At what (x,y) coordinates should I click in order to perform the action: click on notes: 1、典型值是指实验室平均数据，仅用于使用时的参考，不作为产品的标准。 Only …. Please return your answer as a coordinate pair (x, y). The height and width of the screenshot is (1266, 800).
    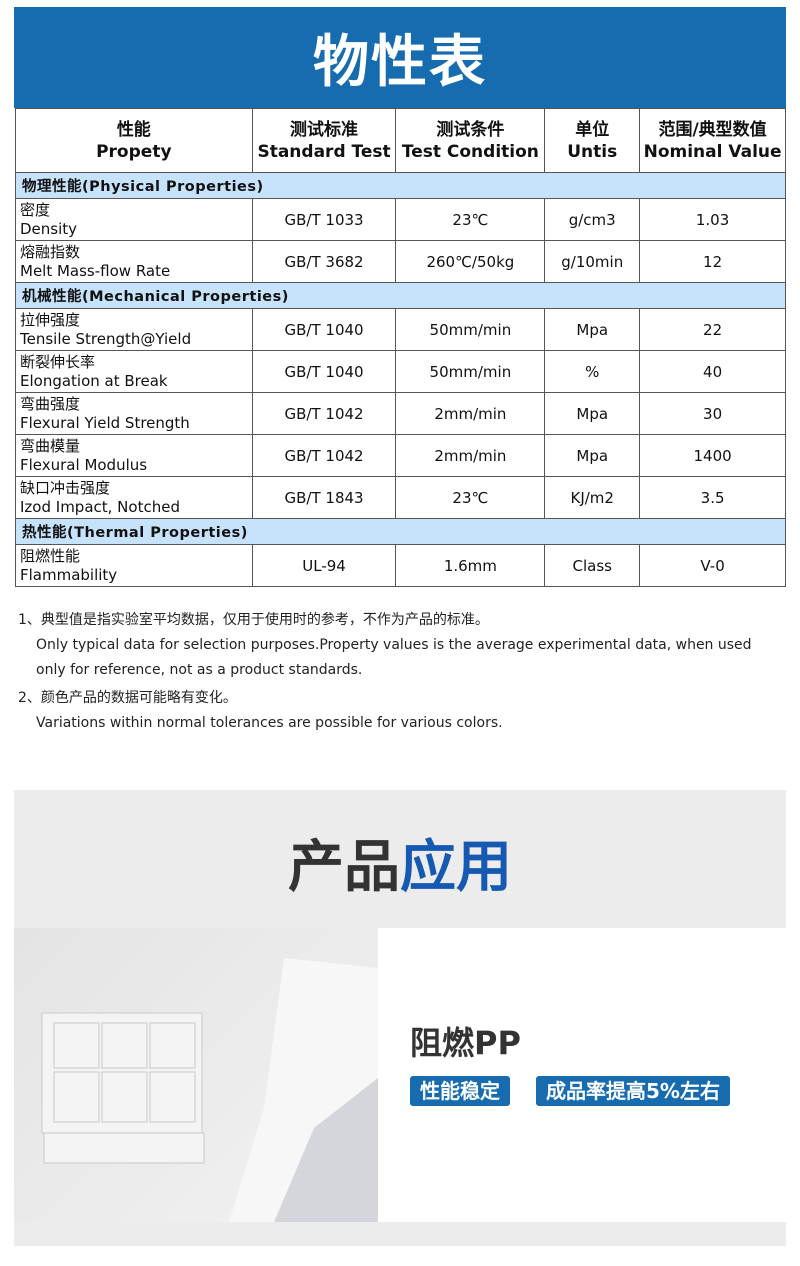
    Looking at the image, I should click on (398, 672).